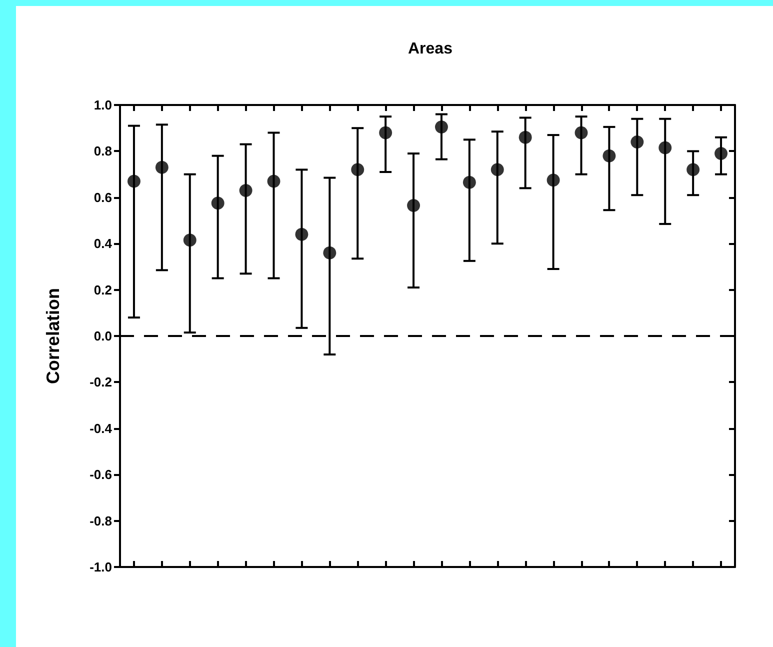 The height and width of the screenshot is (647, 773). What do you see at coordinates (103, 197) in the screenshot?
I see `y-tick-label: 0.6` at bounding box center [103, 197].